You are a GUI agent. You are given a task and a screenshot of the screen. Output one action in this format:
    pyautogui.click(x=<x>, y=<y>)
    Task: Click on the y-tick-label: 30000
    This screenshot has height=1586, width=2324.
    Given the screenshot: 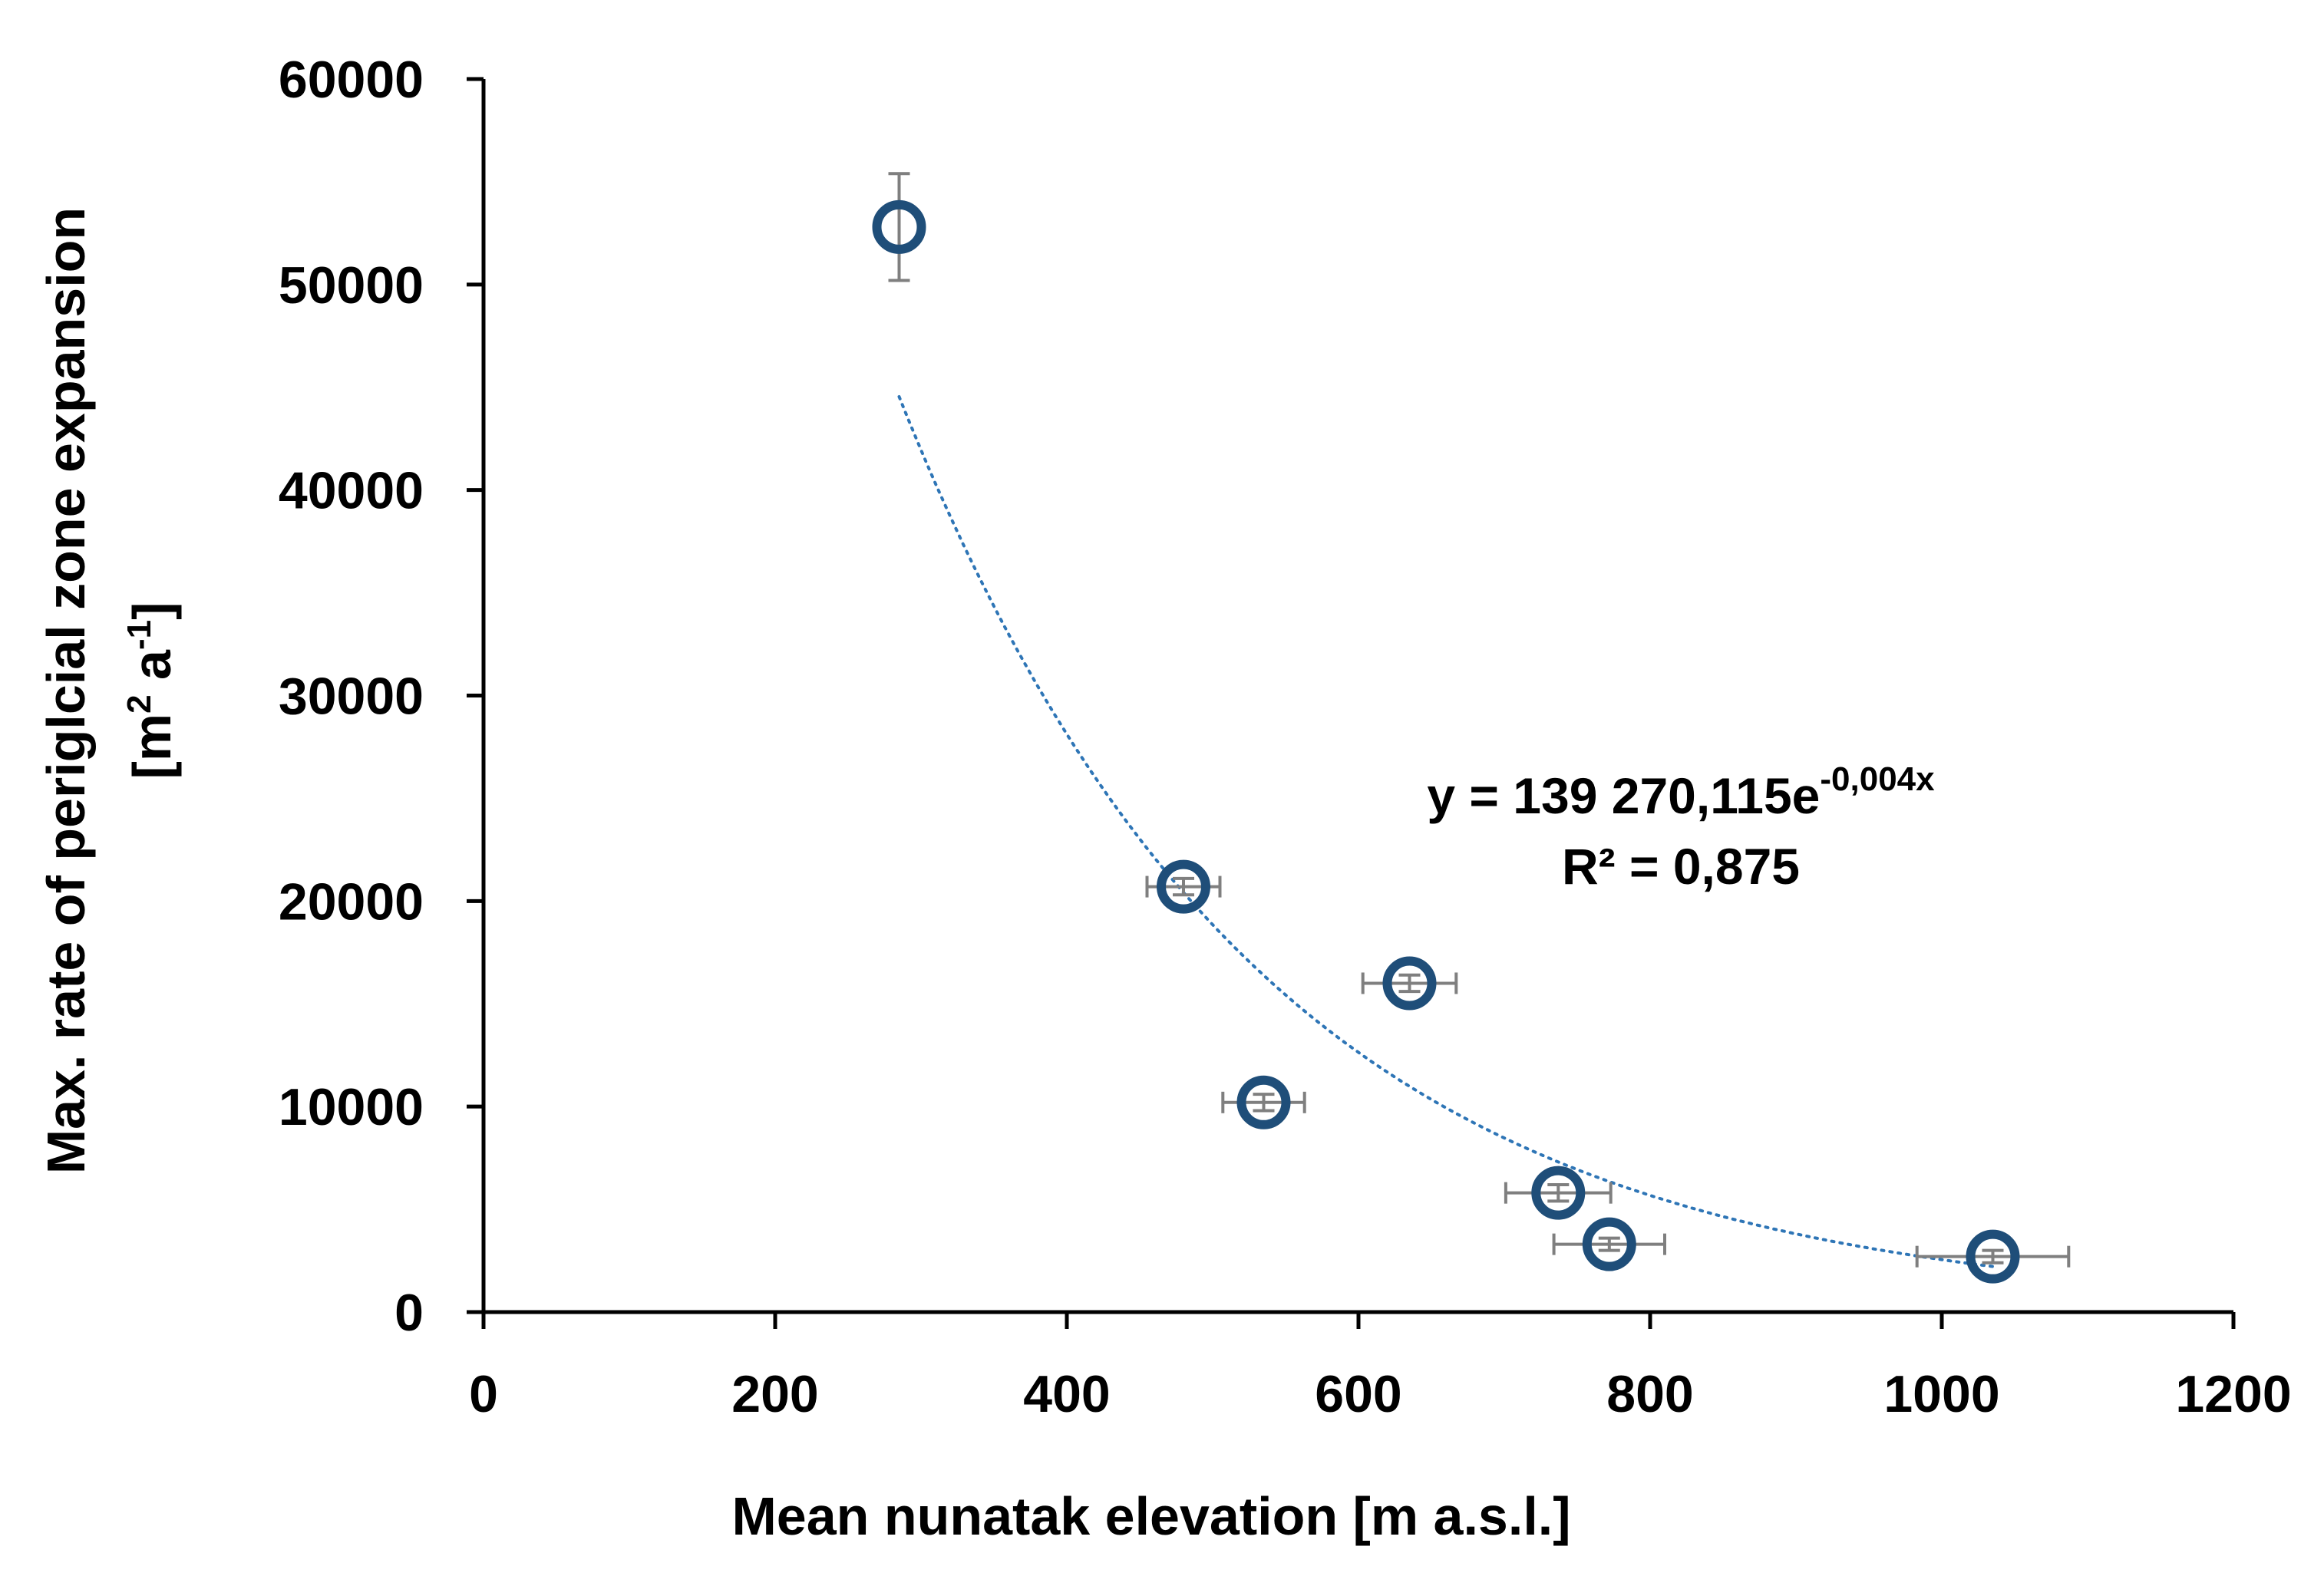 What is the action you would take?
    pyautogui.click(x=351, y=697)
    